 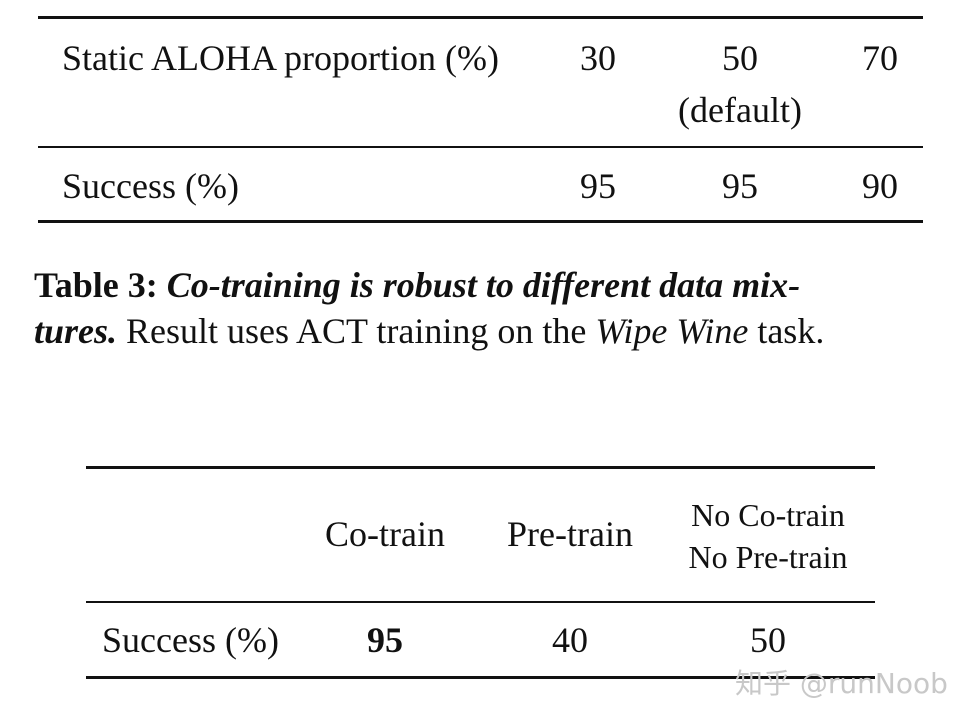 I want to click on table3-success-label: Success (%), so click(x=150, y=186).